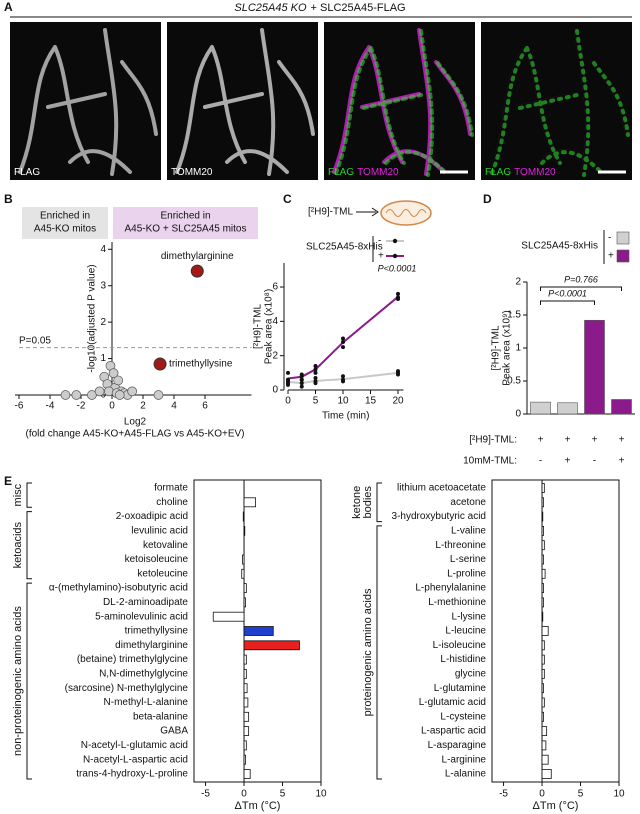  Describe the element at coordinates (103, 285) in the screenshot. I see `y-tick-label: 3` at that location.